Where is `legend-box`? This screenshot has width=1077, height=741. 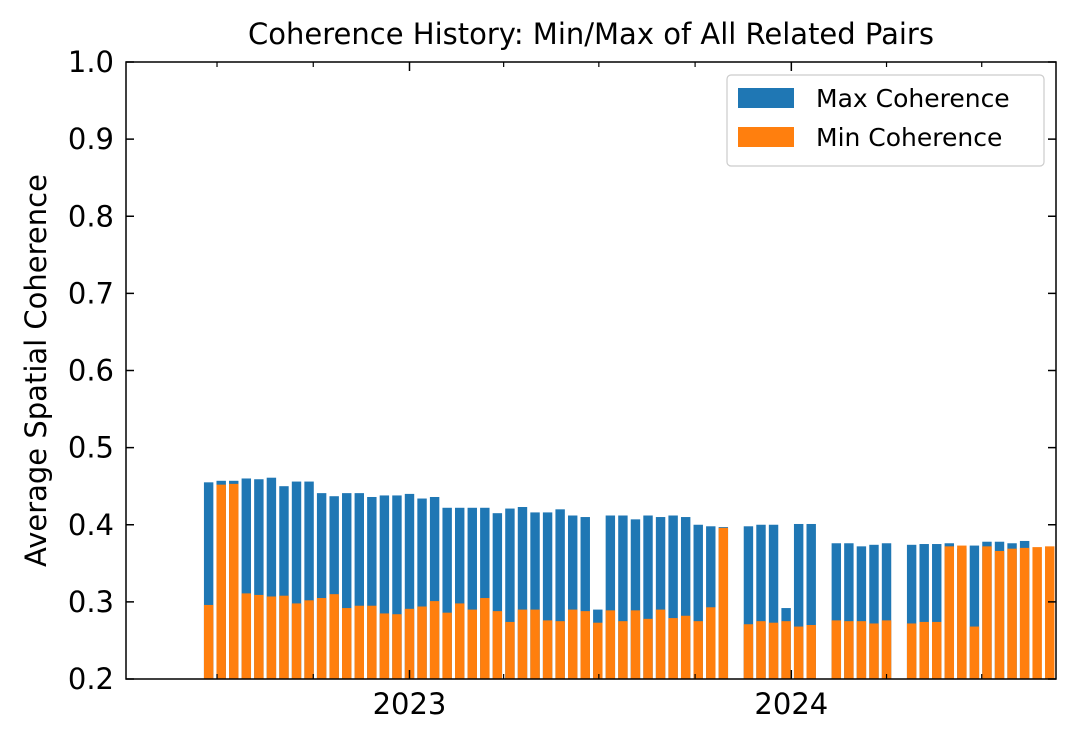
legend-box is located at coordinates (885, 120).